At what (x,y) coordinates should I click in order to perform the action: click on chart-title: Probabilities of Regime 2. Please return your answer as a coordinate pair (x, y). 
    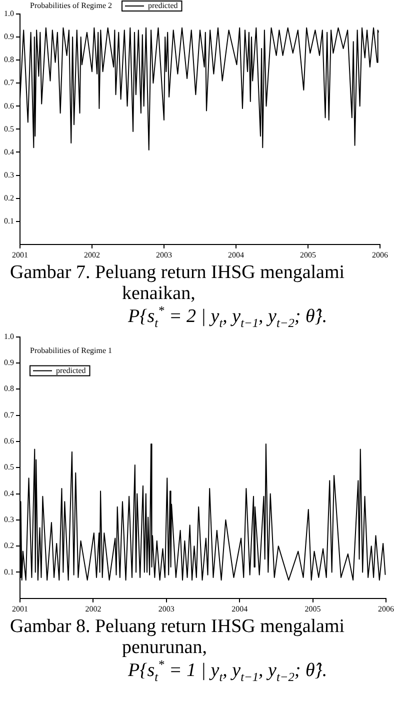
    Looking at the image, I should click on (71, 5).